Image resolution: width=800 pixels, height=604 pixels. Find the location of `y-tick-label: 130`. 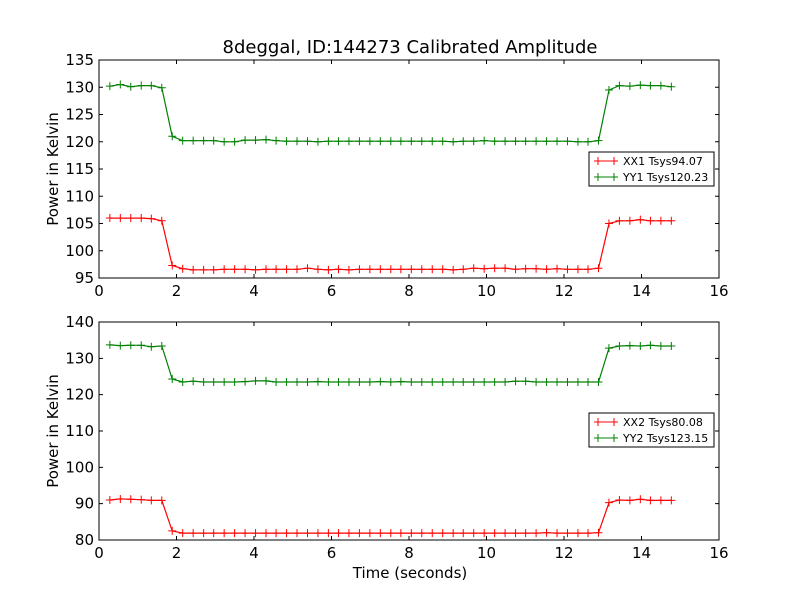

y-tick-label: 130 is located at coordinates (79, 87).